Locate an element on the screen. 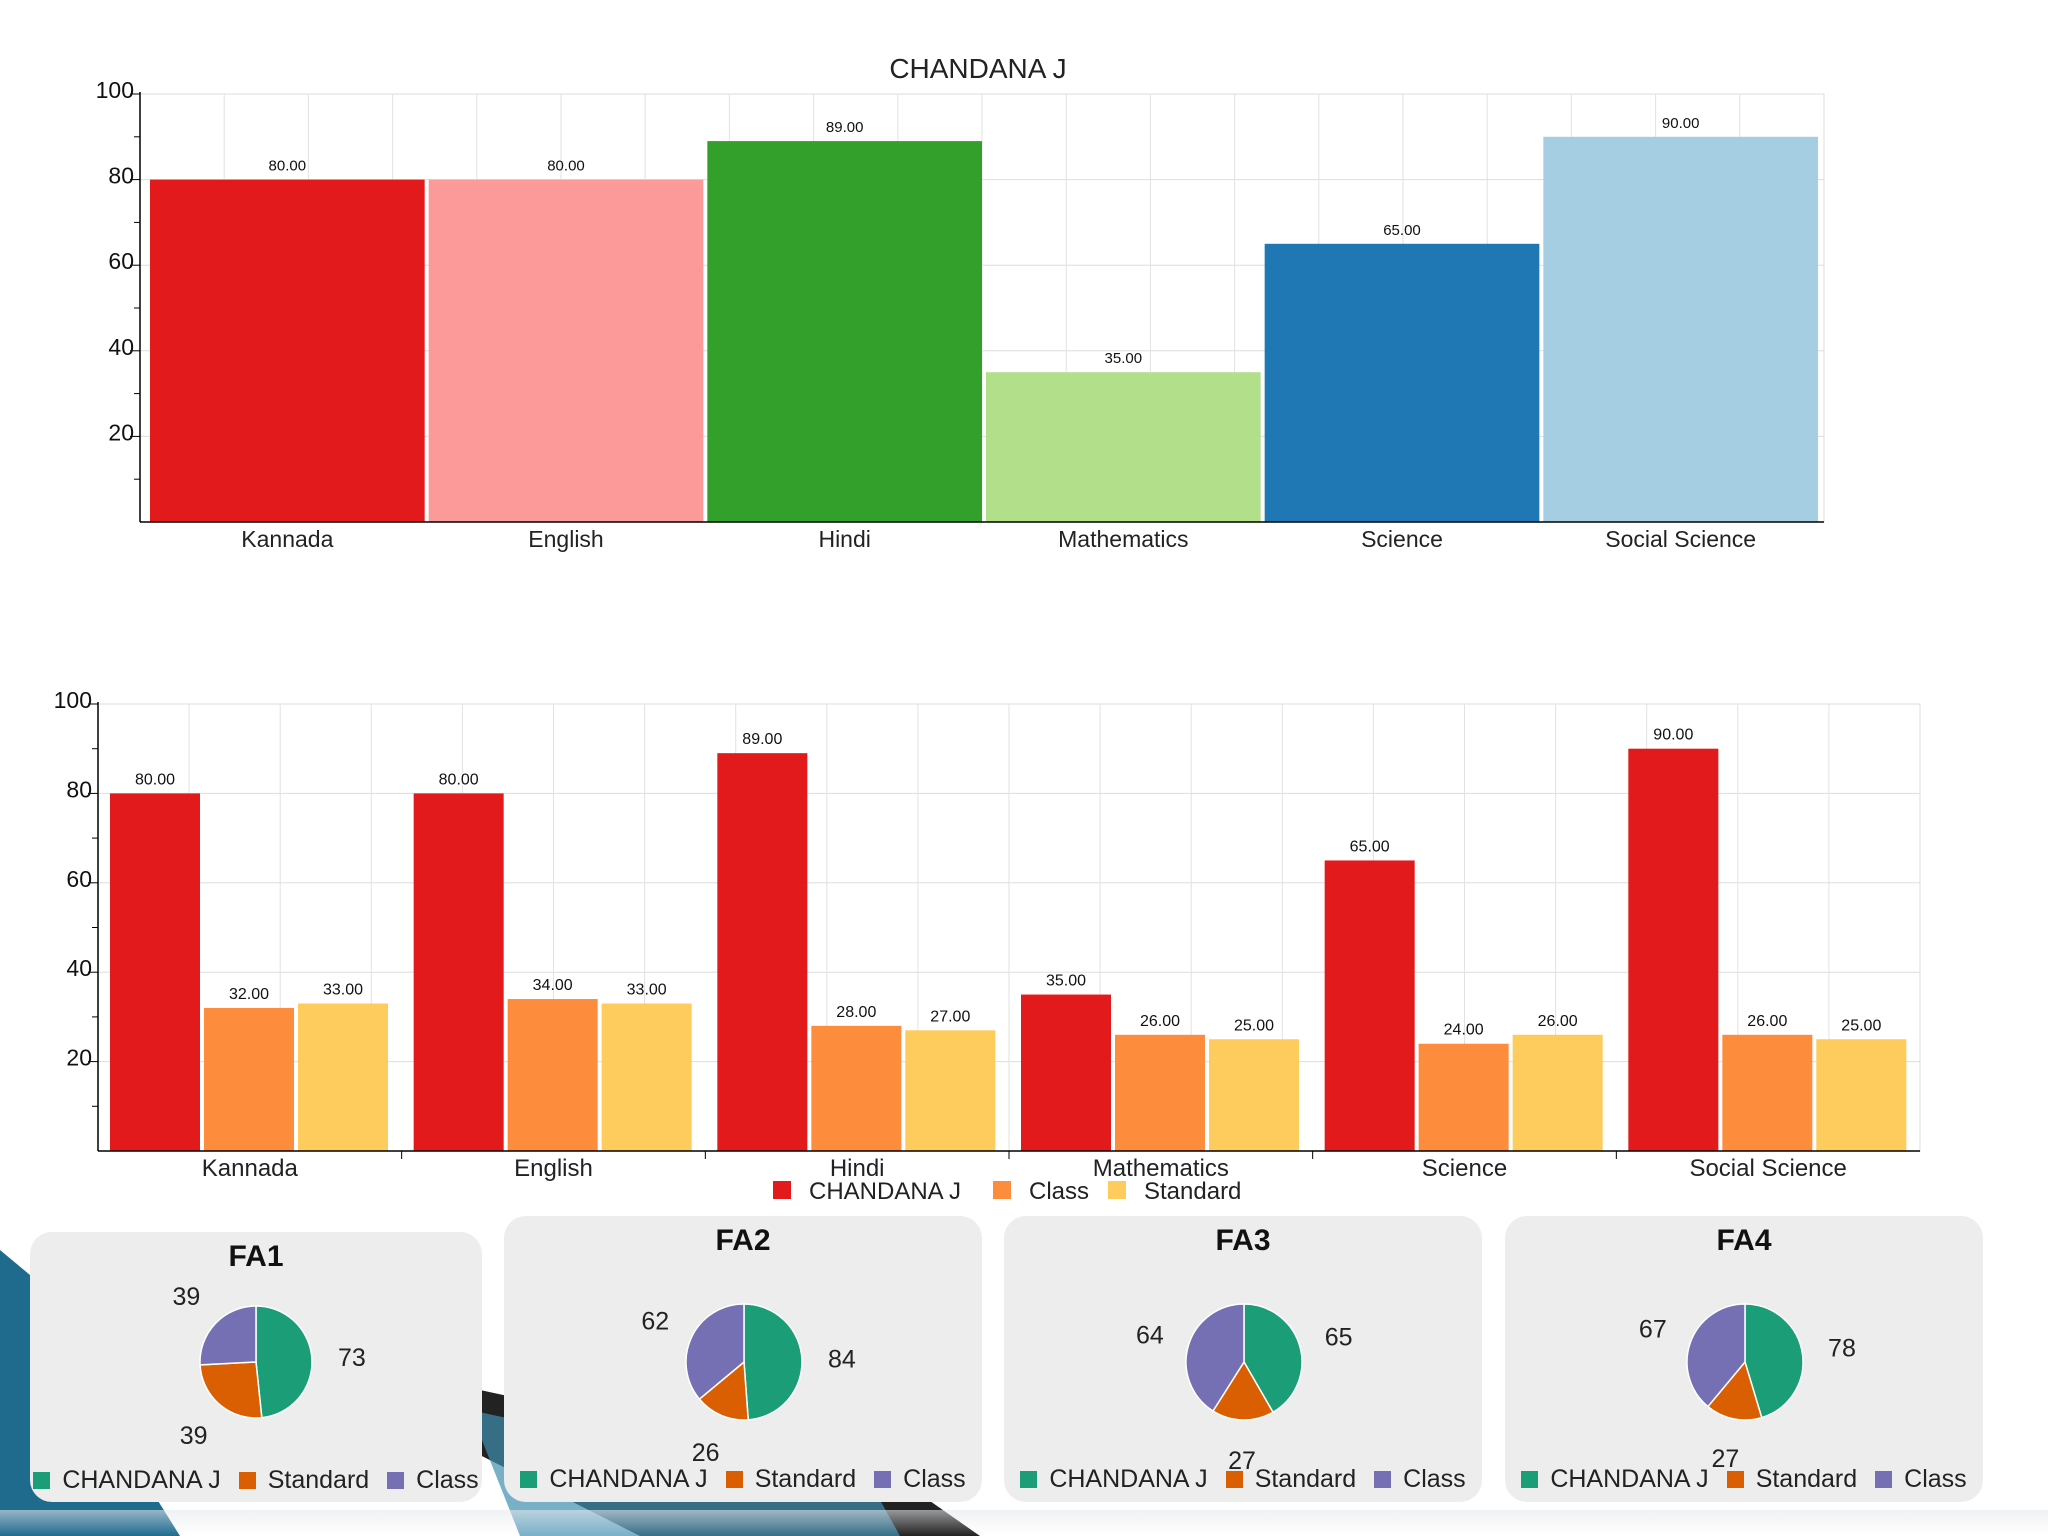  legend-item: CHANDANA J is located at coordinates (127, 1480).